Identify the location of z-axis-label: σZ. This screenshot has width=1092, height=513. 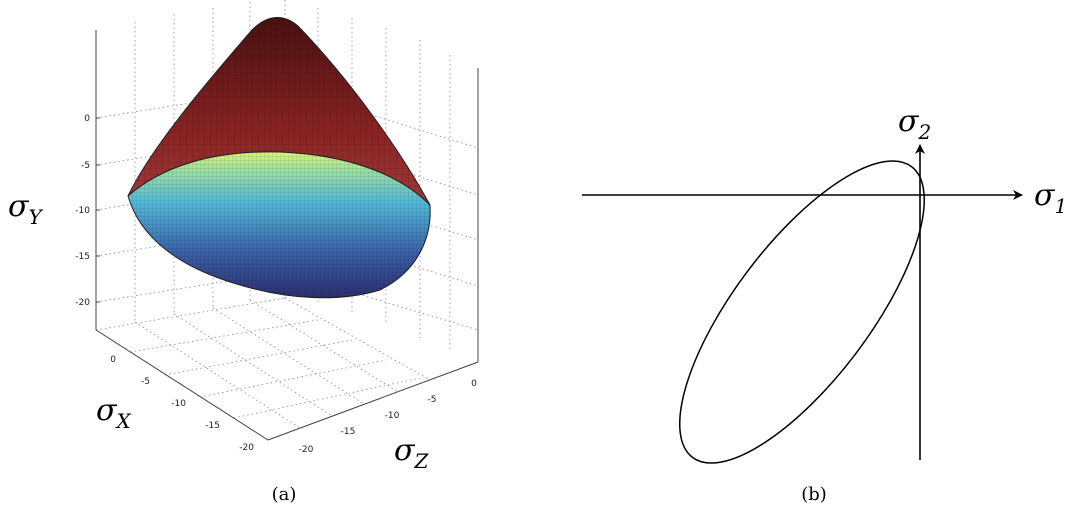
(411, 453).